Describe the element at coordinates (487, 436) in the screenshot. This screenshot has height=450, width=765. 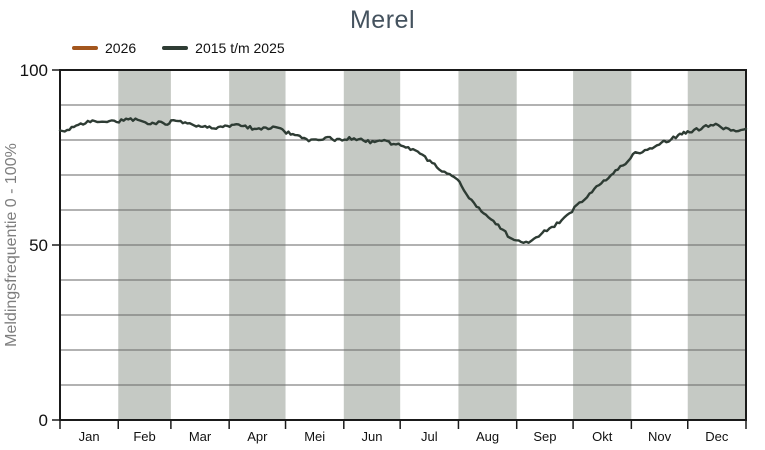
I see `x-tick-label-aug: Aug` at that location.